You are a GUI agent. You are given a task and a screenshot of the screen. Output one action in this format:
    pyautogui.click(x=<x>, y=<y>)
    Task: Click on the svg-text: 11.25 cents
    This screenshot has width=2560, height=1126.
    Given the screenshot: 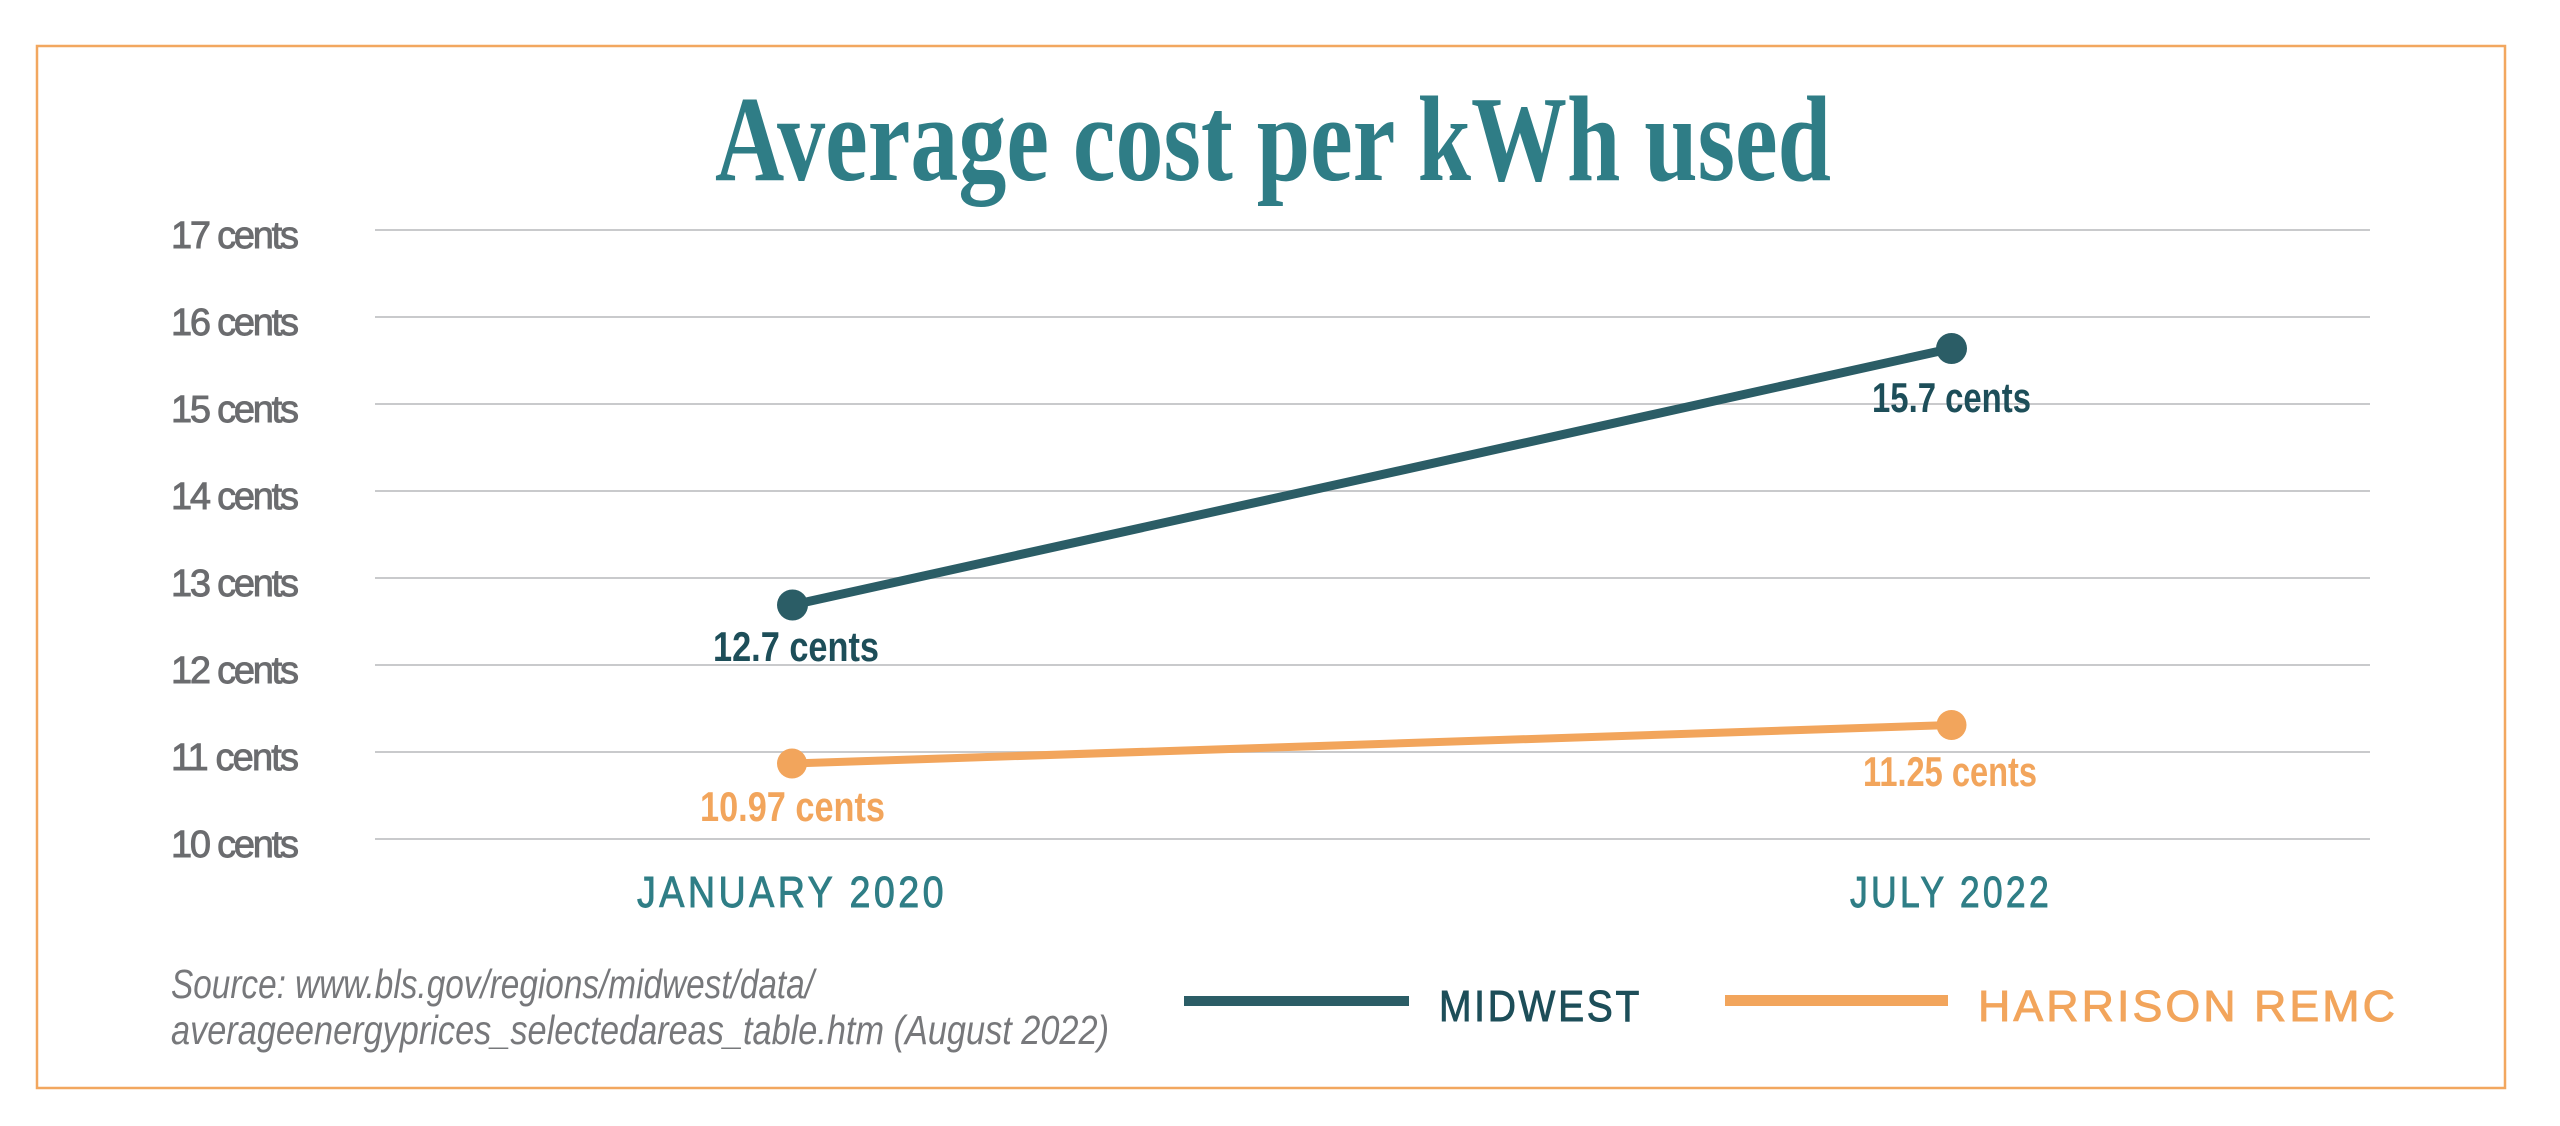 What is the action you would take?
    pyautogui.click(x=1950, y=771)
    